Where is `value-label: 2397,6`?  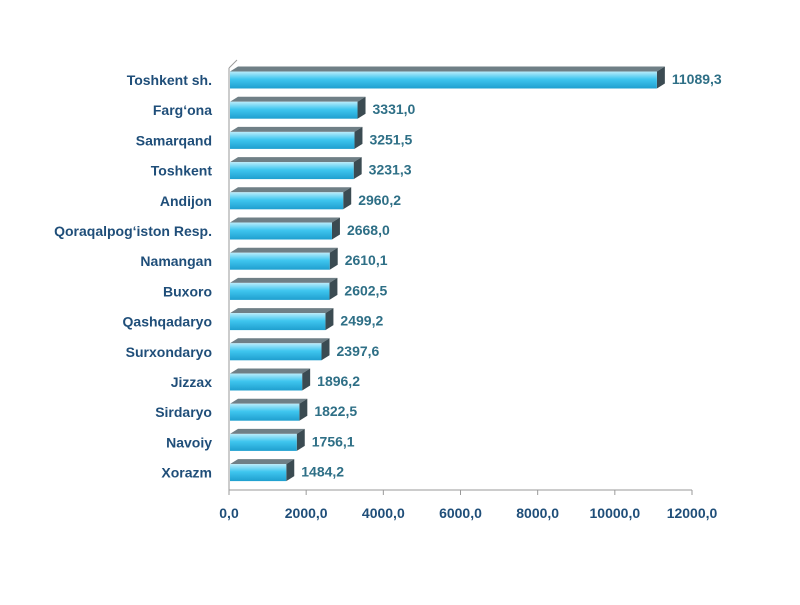 value-label: 2397,6 is located at coordinates (358, 351).